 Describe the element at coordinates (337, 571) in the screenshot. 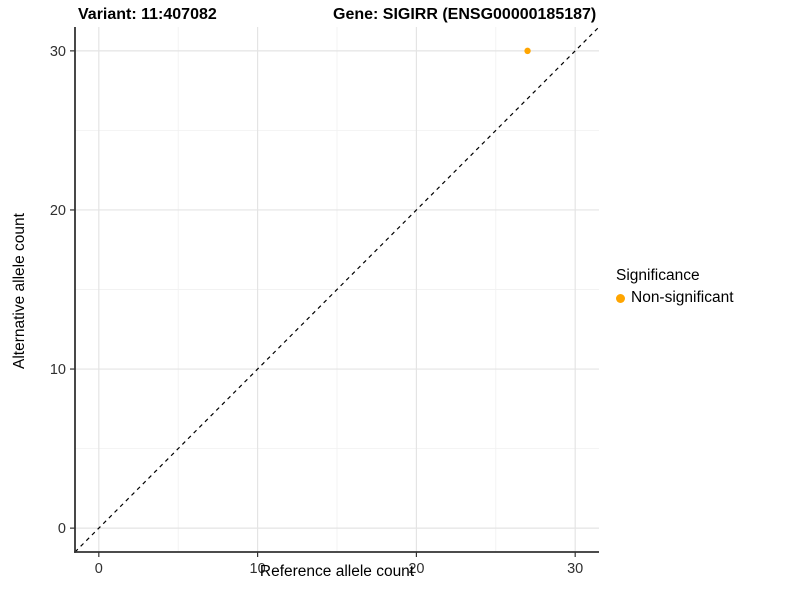

I see `x-axis-title: Reference allele count` at that location.